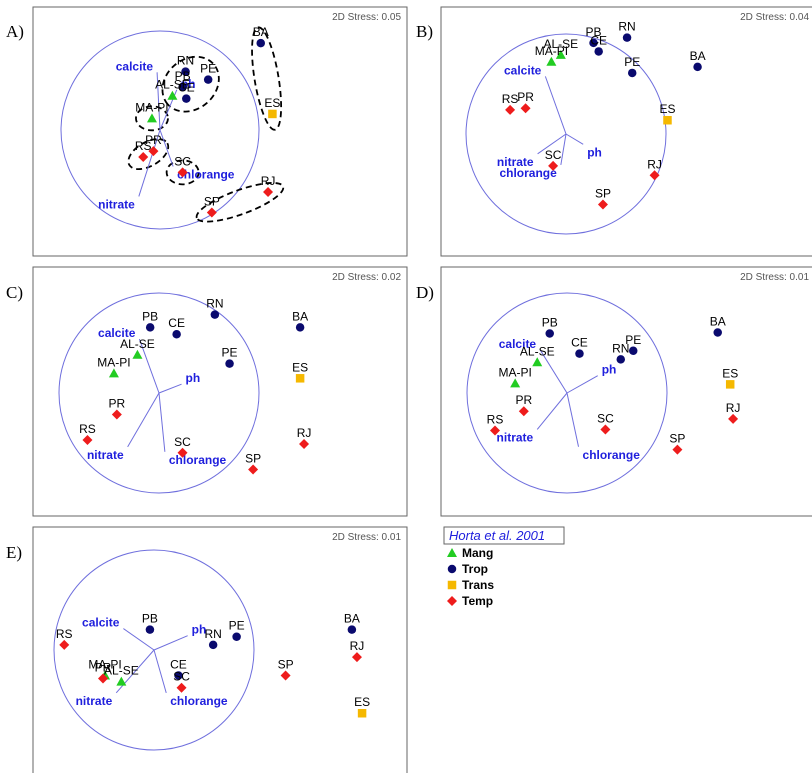  Describe the element at coordinates (478, 585) in the screenshot. I see `legend-label: Trans` at that location.